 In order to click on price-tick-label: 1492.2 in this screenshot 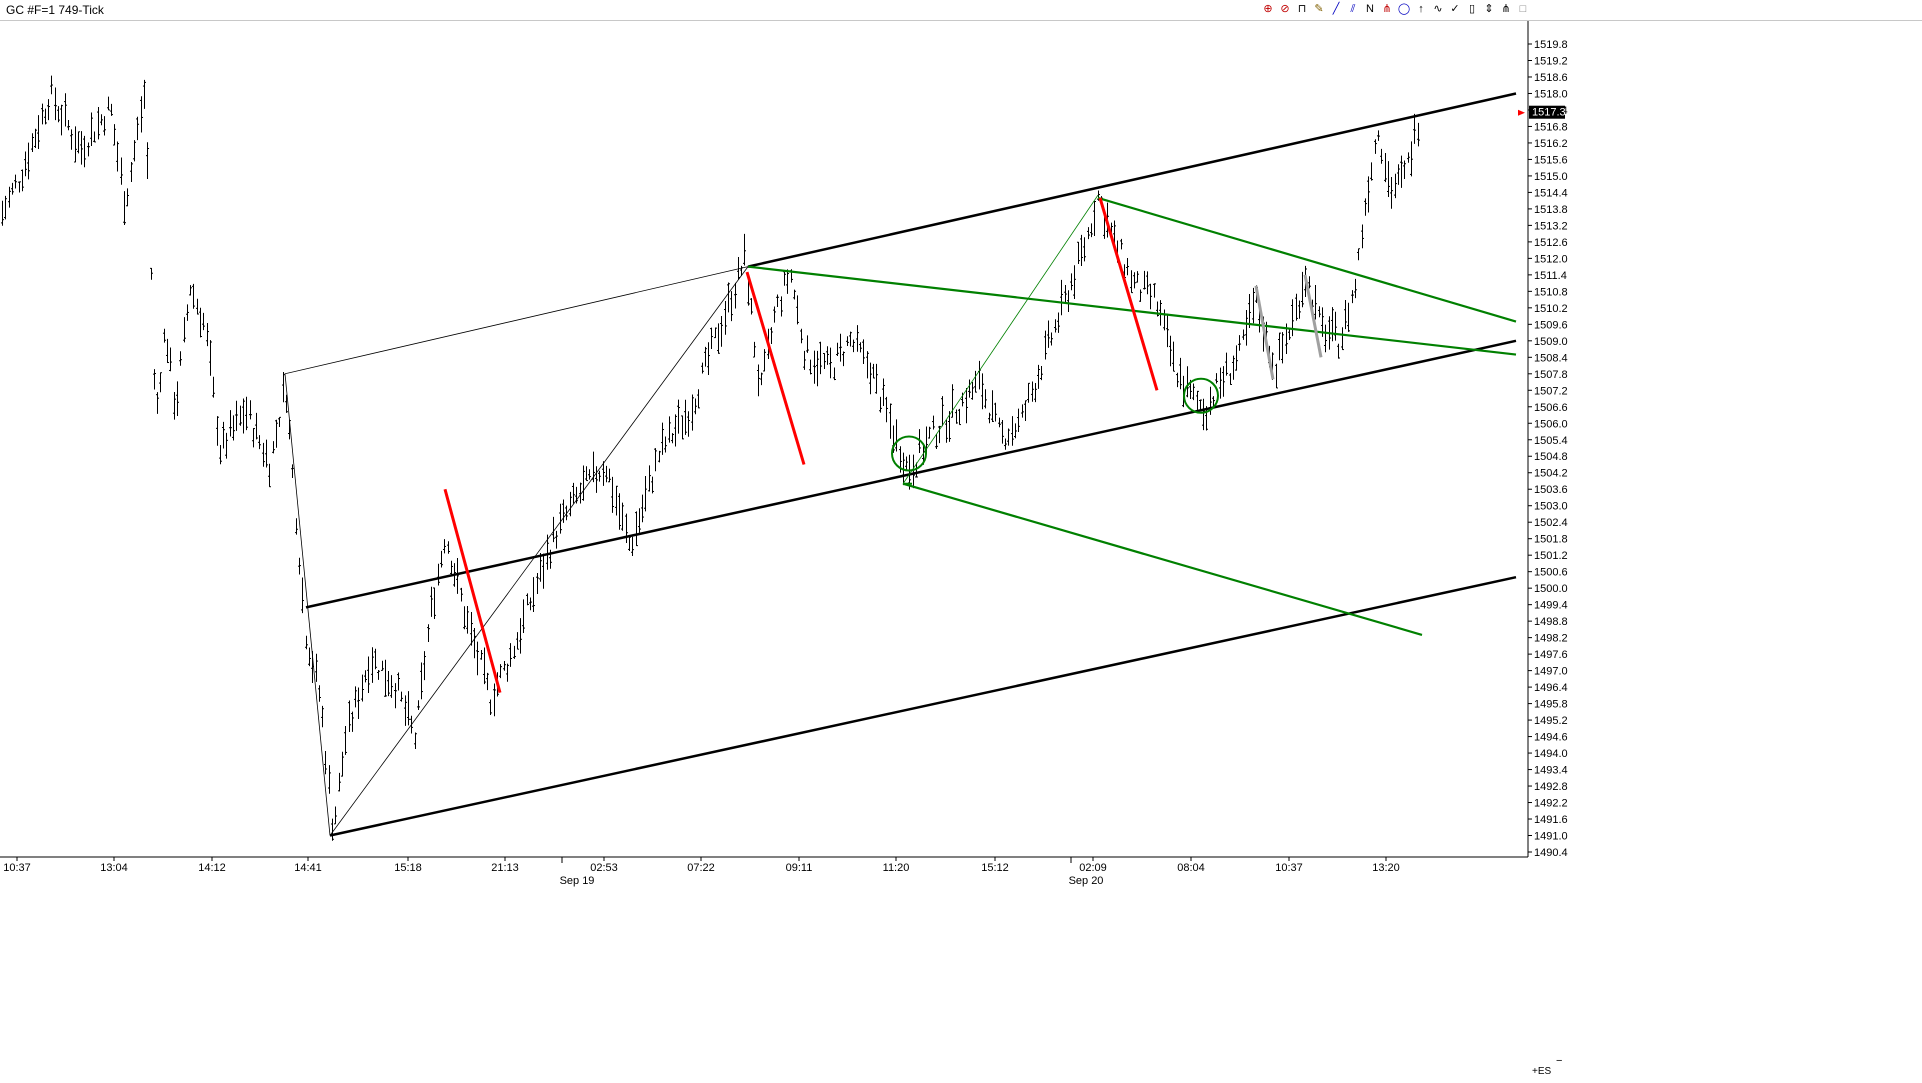, I will do `click(1551, 804)`.